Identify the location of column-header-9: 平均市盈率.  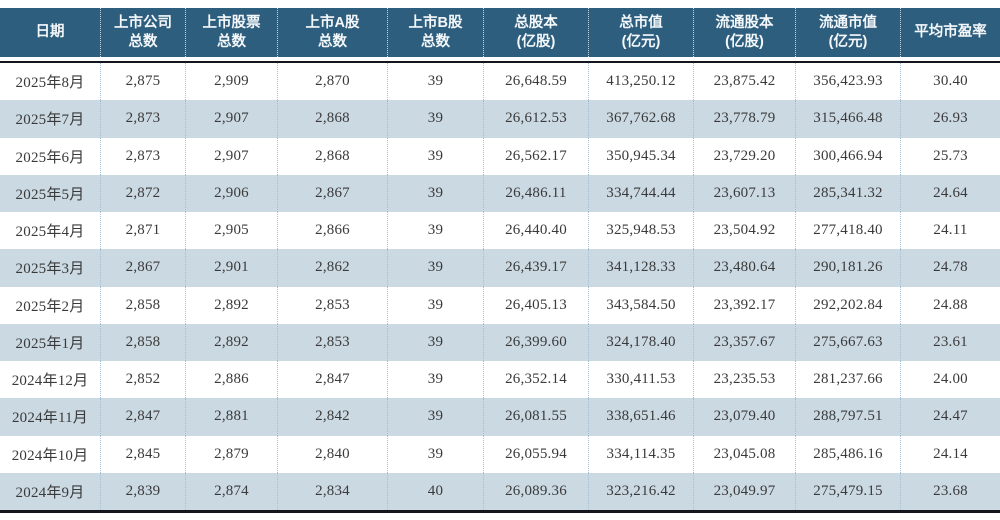
(950, 32).